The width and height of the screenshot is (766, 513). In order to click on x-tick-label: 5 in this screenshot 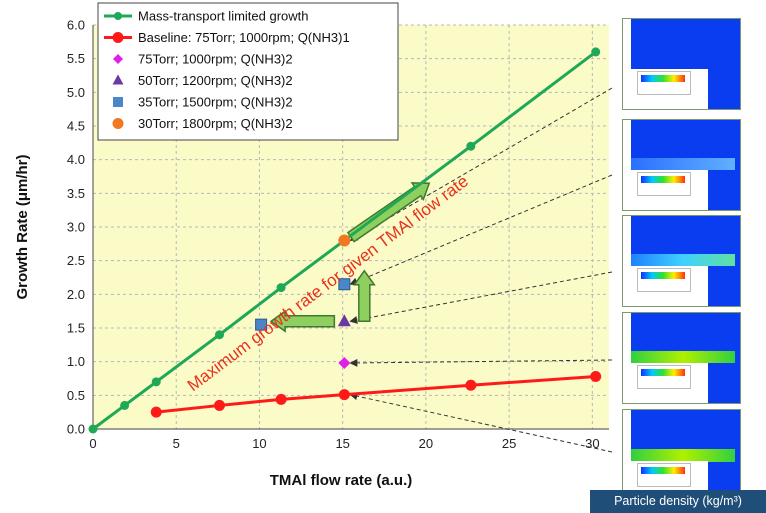, I will do `click(176, 443)`.